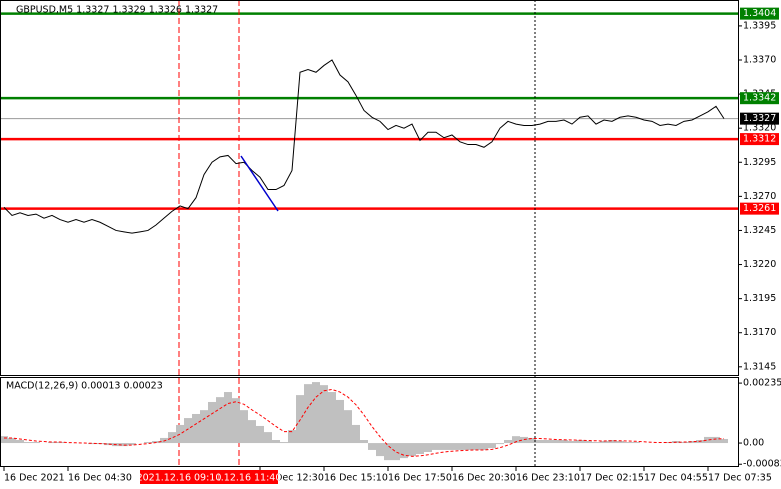 Image resolution: width=781 pixels, height=489 pixels. What do you see at coordinates (259, 183) in the screenshot?
I see `trend-arrow` at bounding box center [259, 183].